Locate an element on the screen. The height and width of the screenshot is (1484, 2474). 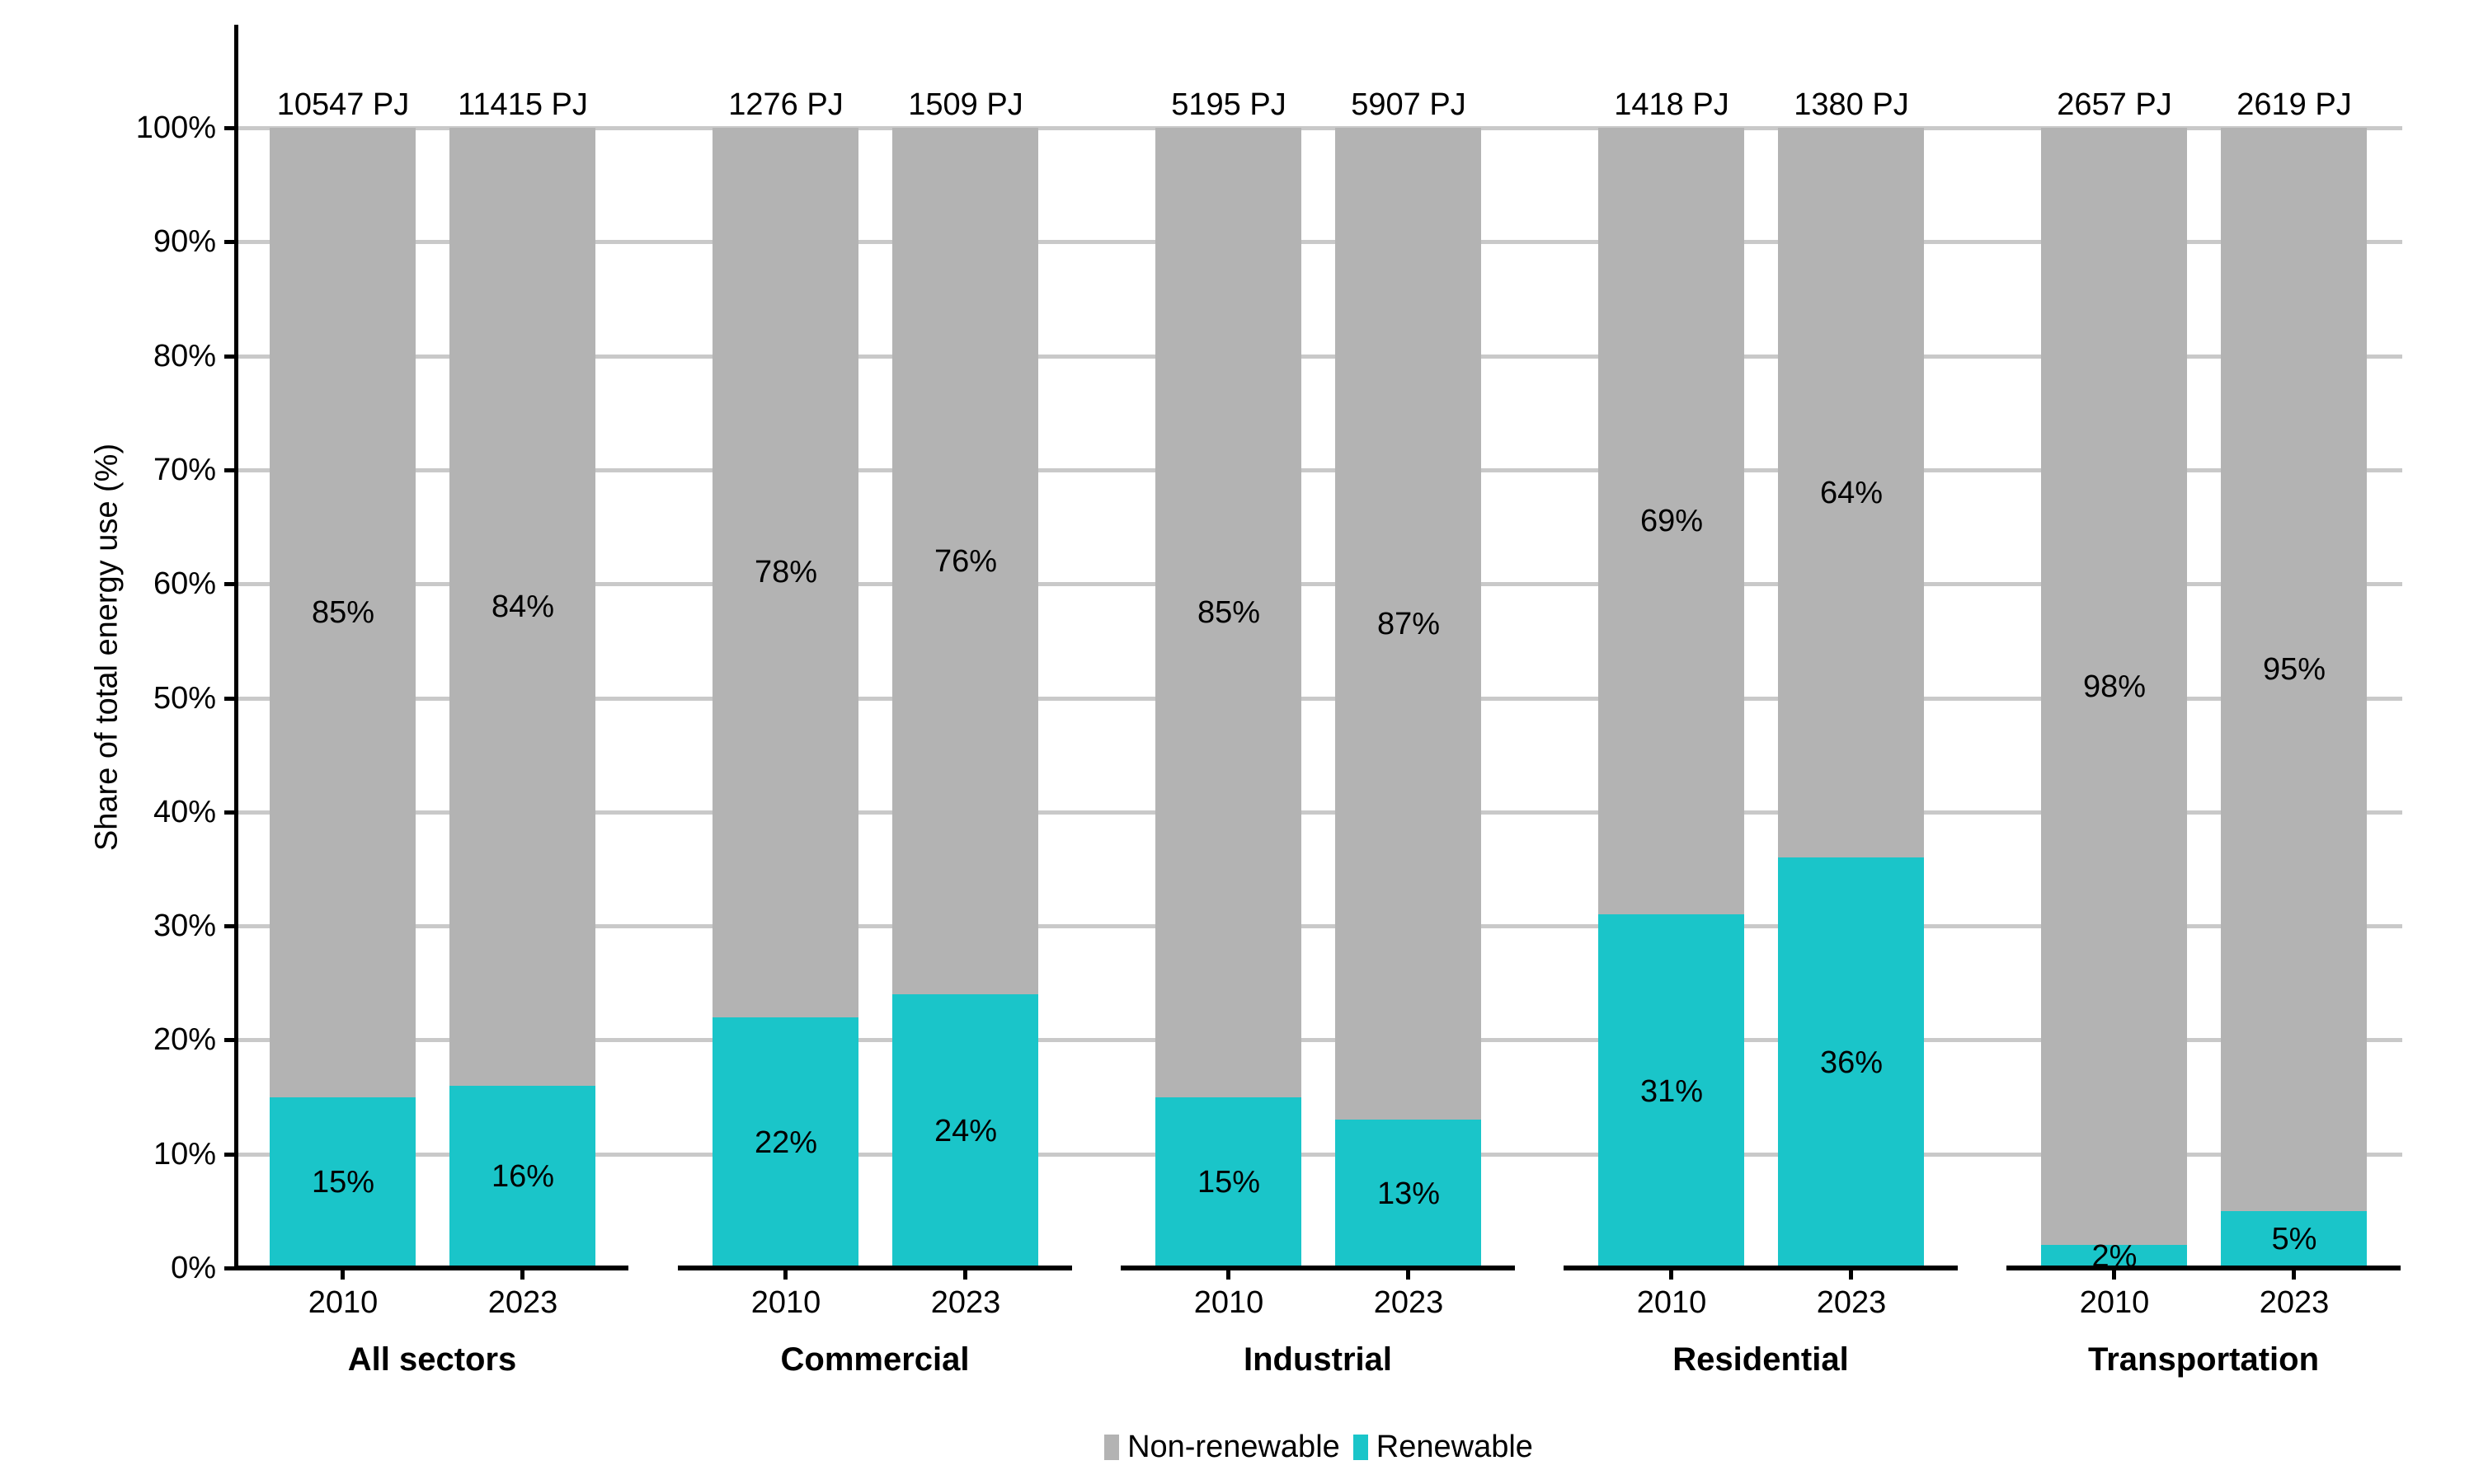
panel-title: Transportation is located at coordinates (2203, 1359).